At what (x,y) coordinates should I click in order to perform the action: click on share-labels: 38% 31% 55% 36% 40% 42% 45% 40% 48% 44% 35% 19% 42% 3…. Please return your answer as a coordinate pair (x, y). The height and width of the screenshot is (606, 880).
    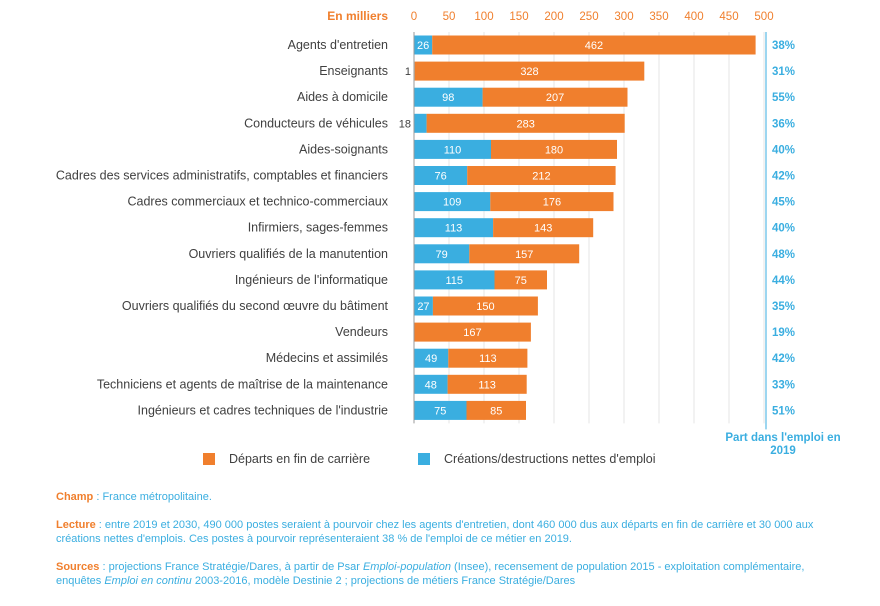
    Looking at the image, I should click on (783, 228).